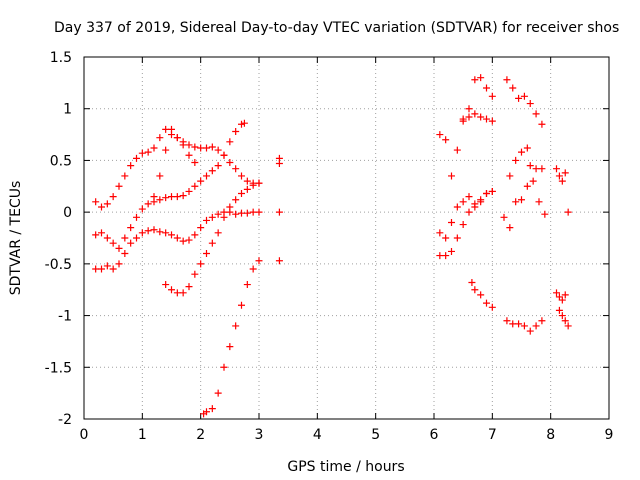 This screenshot has height=480, width=640. I want to click on x-axis-label: GPS time / hours, so click(345, 467).